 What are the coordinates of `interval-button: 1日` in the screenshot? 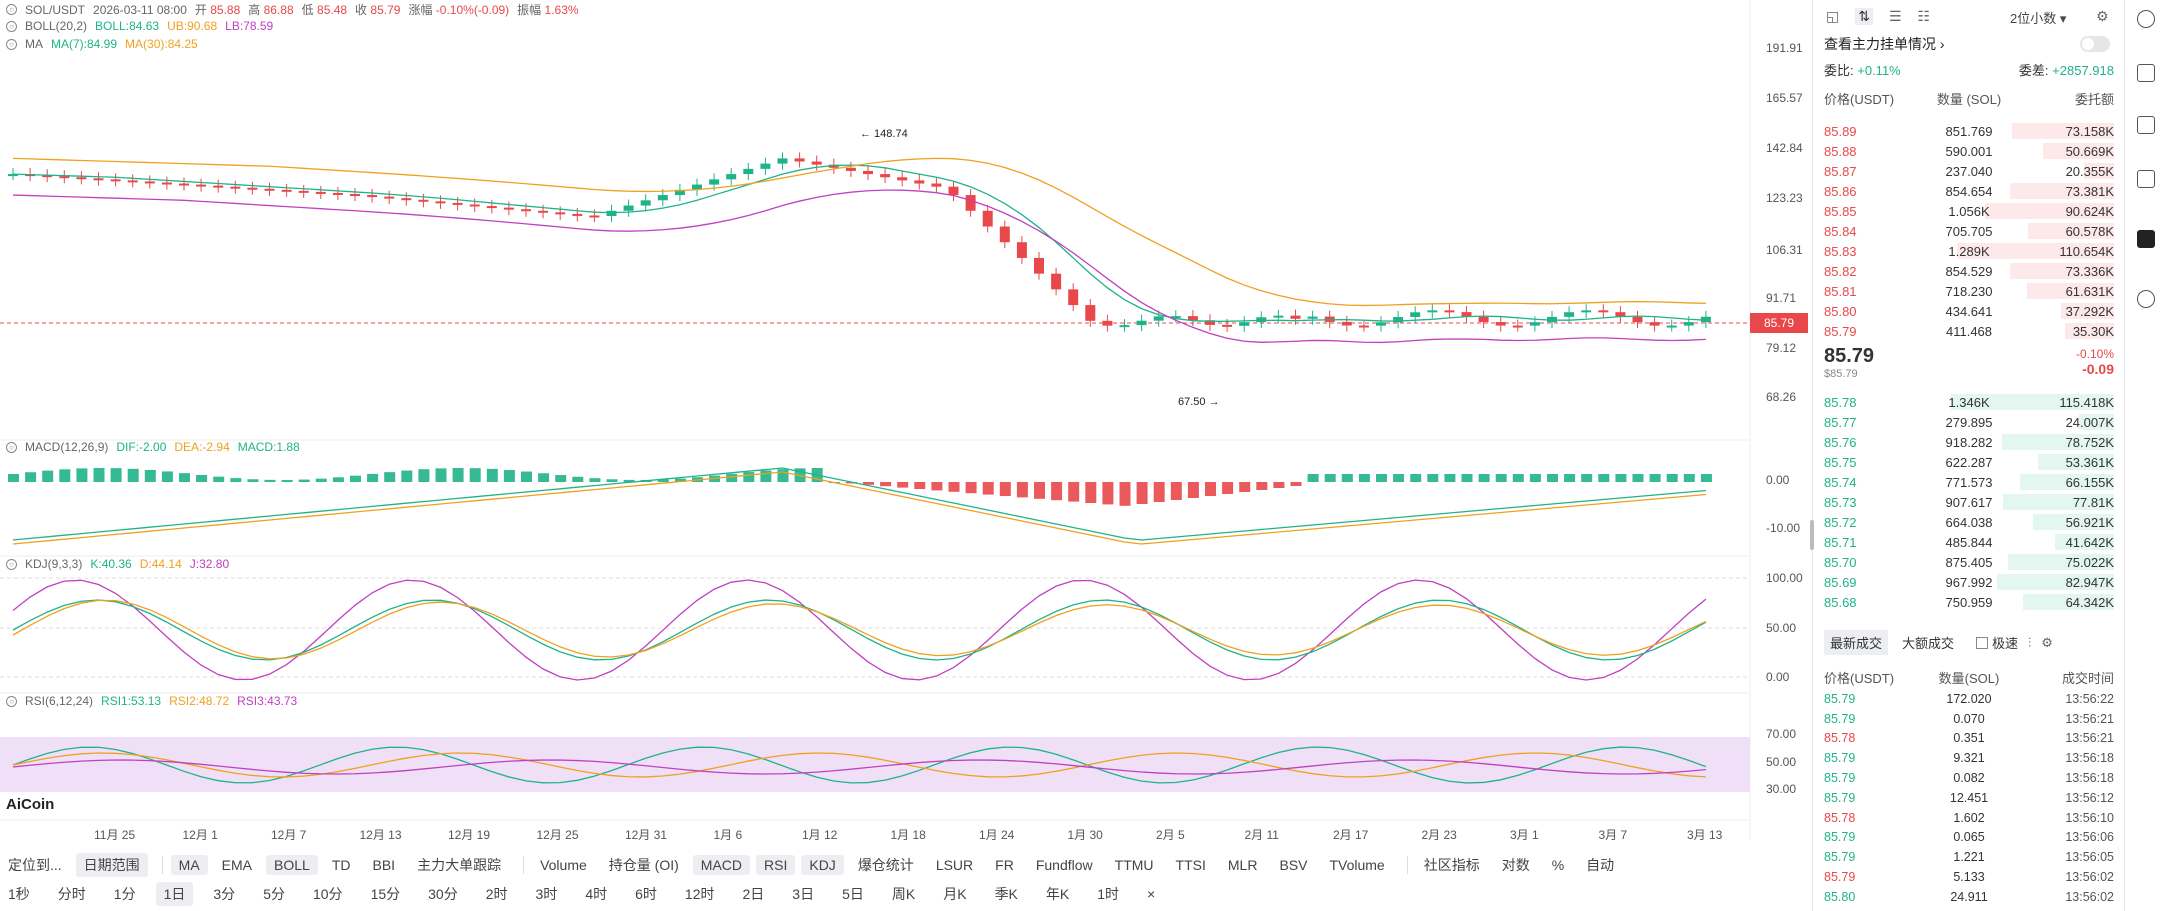 It's located at (174, 894).